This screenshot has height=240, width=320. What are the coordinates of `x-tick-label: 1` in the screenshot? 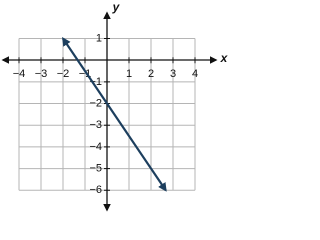 It's located at (129, 74).